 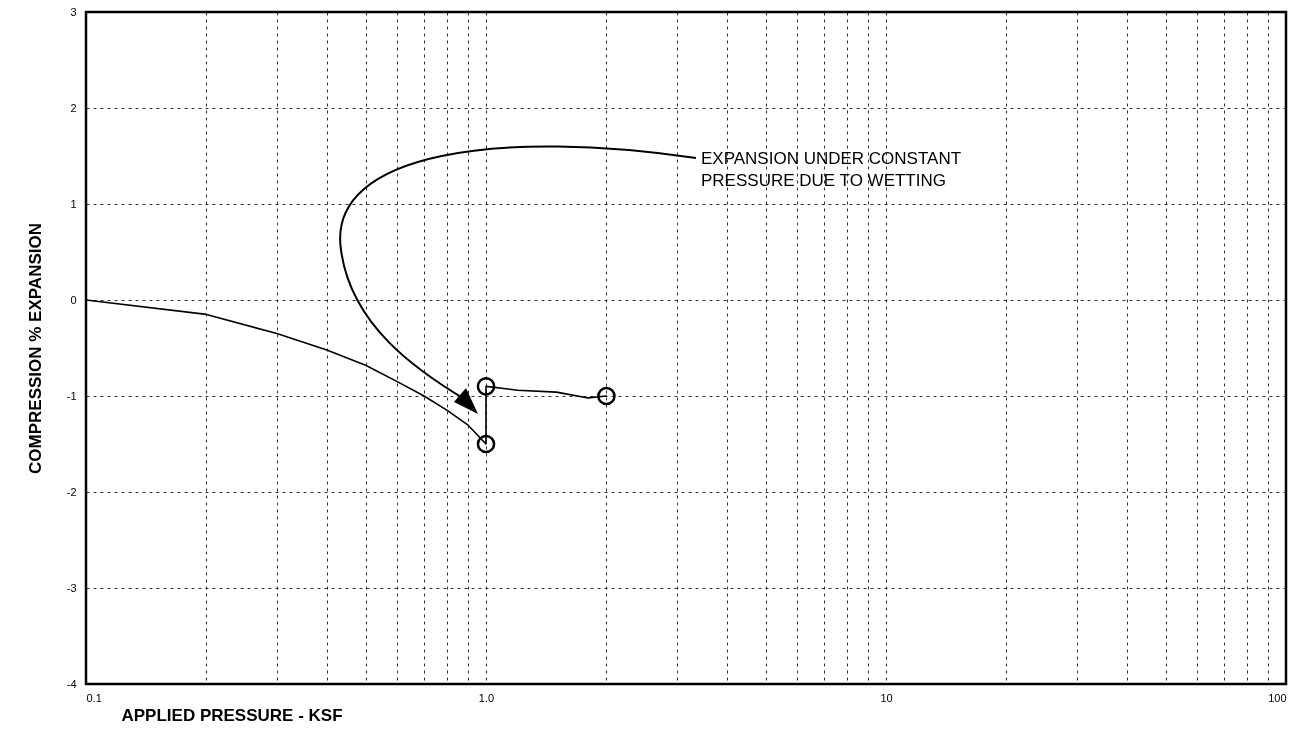 What do you see at coordinates (71, 683) in the screenshot?
I see `y-tick-label: -4` at bounding box center [71, 683].